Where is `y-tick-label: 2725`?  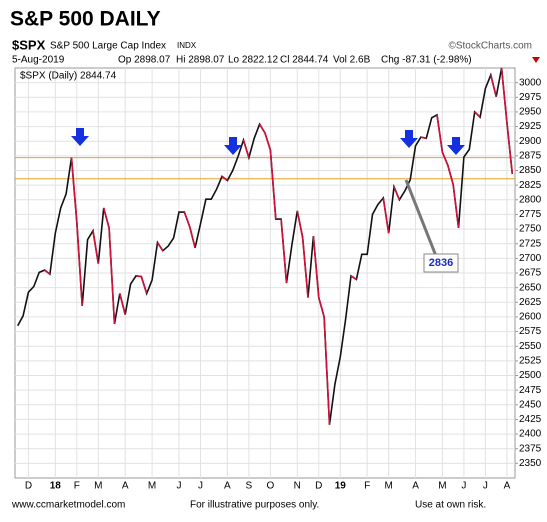 y-tick-label: 2725 is located at coordinates (530, 243).